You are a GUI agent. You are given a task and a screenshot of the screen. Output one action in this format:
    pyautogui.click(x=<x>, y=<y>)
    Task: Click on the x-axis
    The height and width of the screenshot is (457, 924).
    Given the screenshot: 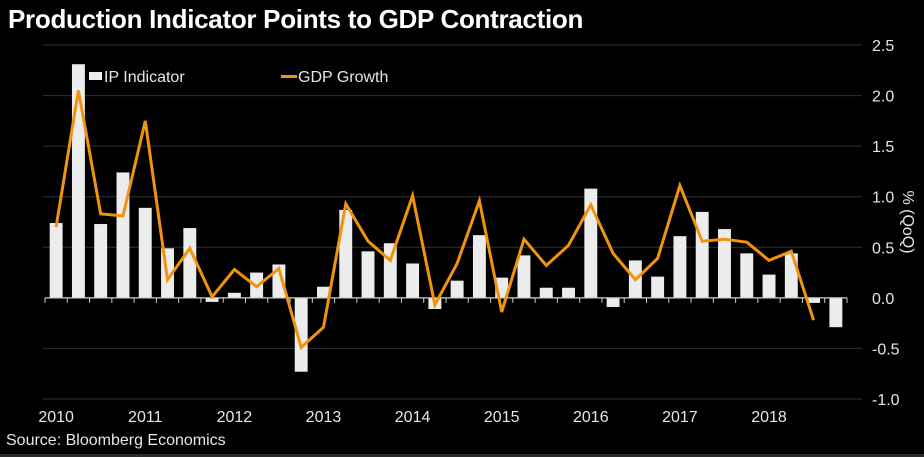 What is the action you would take?
    pyautogui.click(x=446, y=300)
    